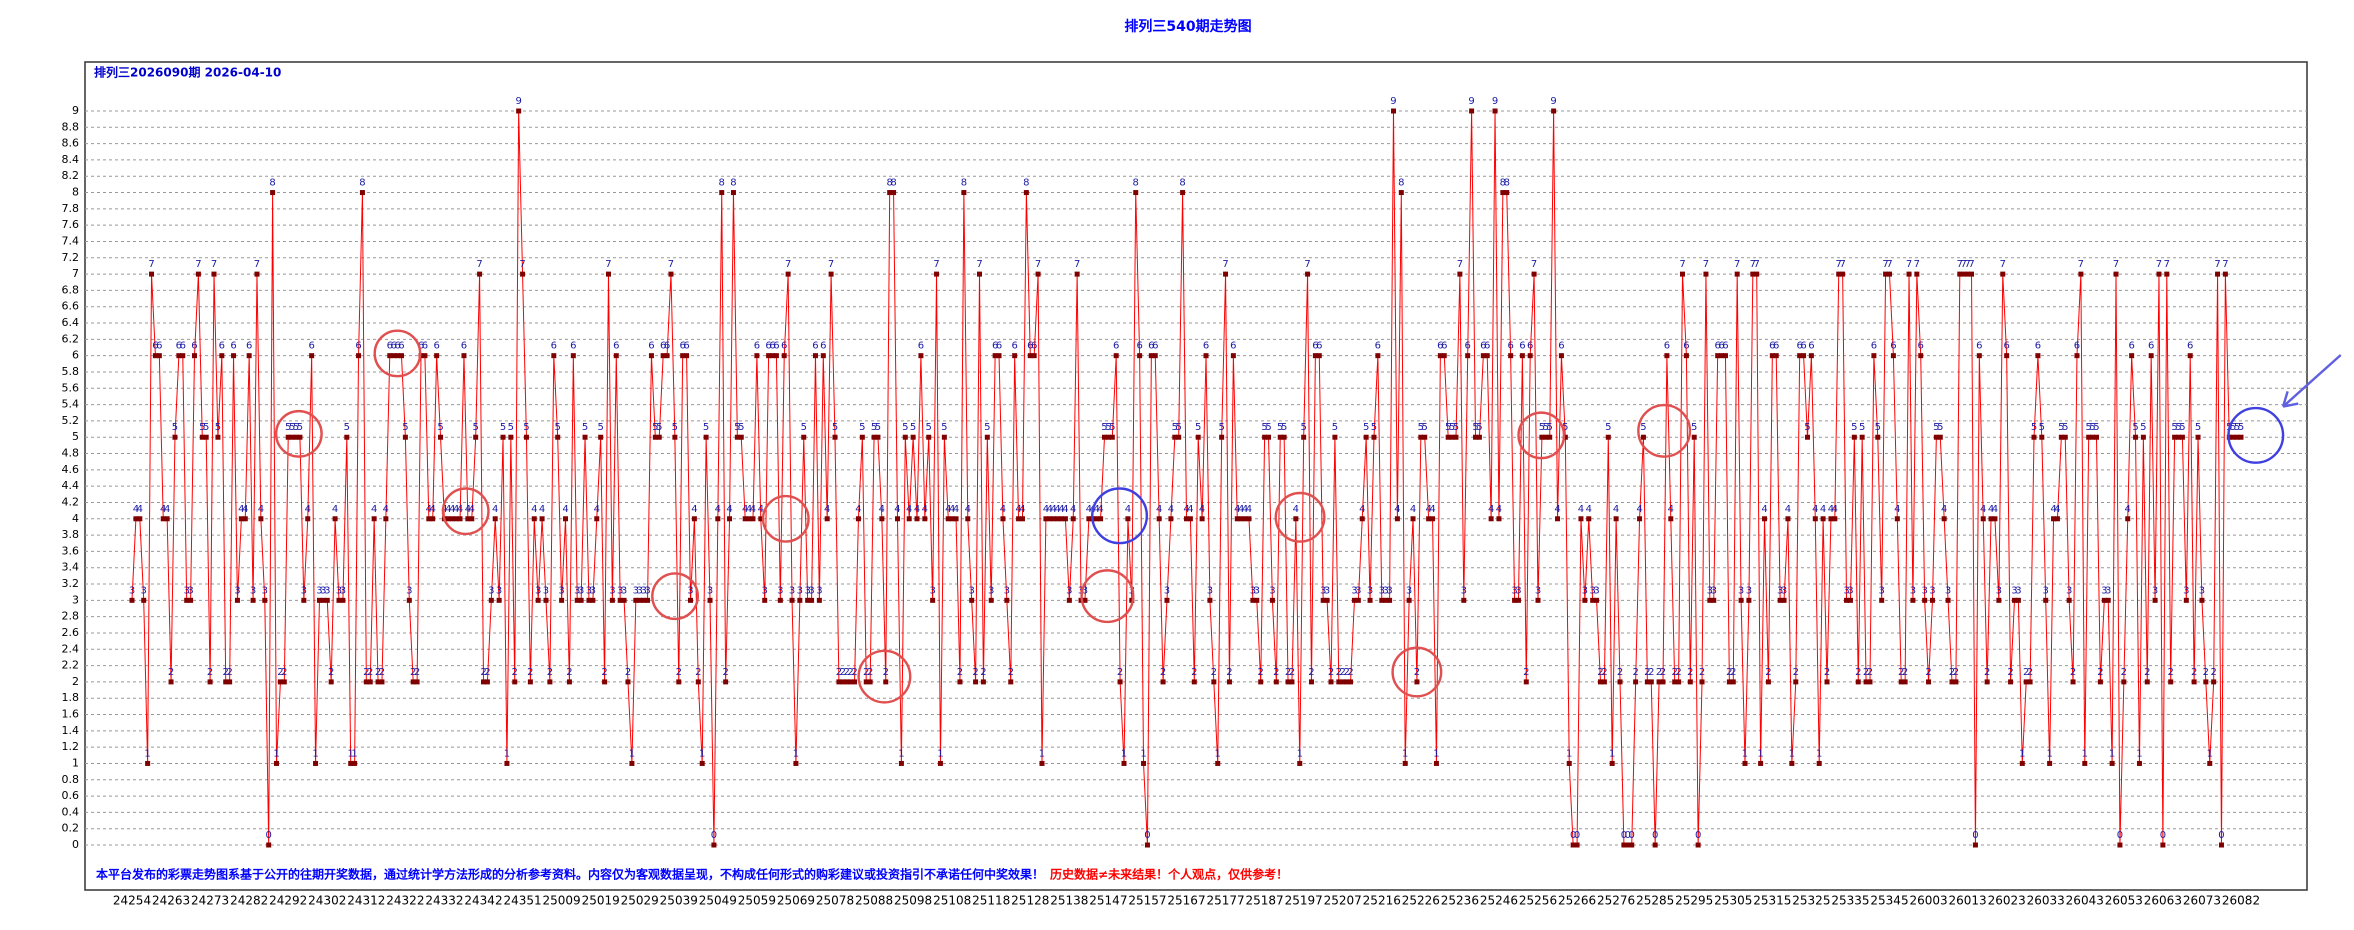 The width and height of the screenshot is (2354, 930). I want to click on data-label: 8, so click(1401, 183).